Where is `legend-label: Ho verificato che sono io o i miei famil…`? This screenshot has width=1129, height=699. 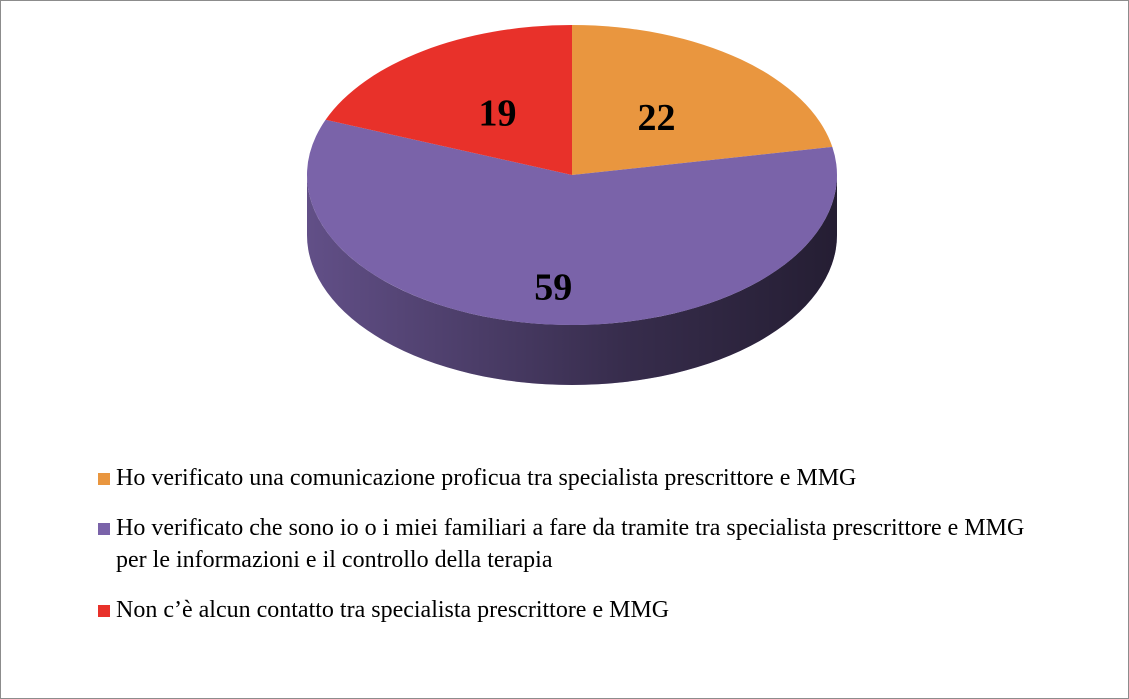
legend-label: Ho verificato che sono io o i miei famil… is located at coordinates (570, 544).